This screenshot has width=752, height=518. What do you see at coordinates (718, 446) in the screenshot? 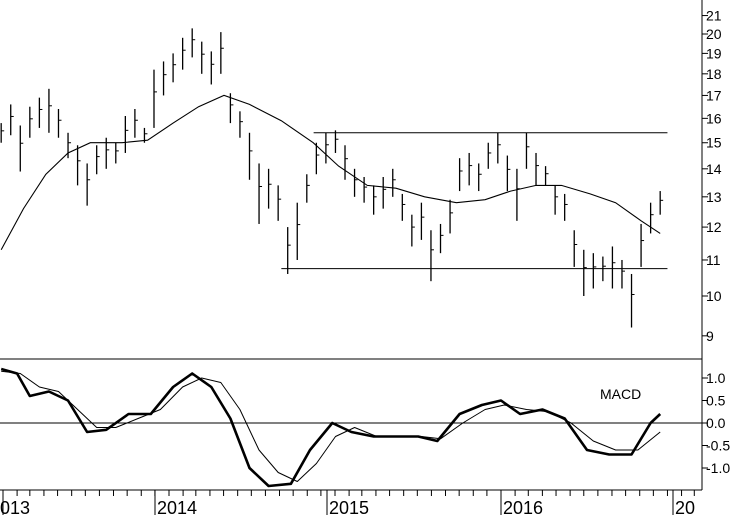
I see `macd-y-tick-label: -0.5` at bounding box center [718, 446].